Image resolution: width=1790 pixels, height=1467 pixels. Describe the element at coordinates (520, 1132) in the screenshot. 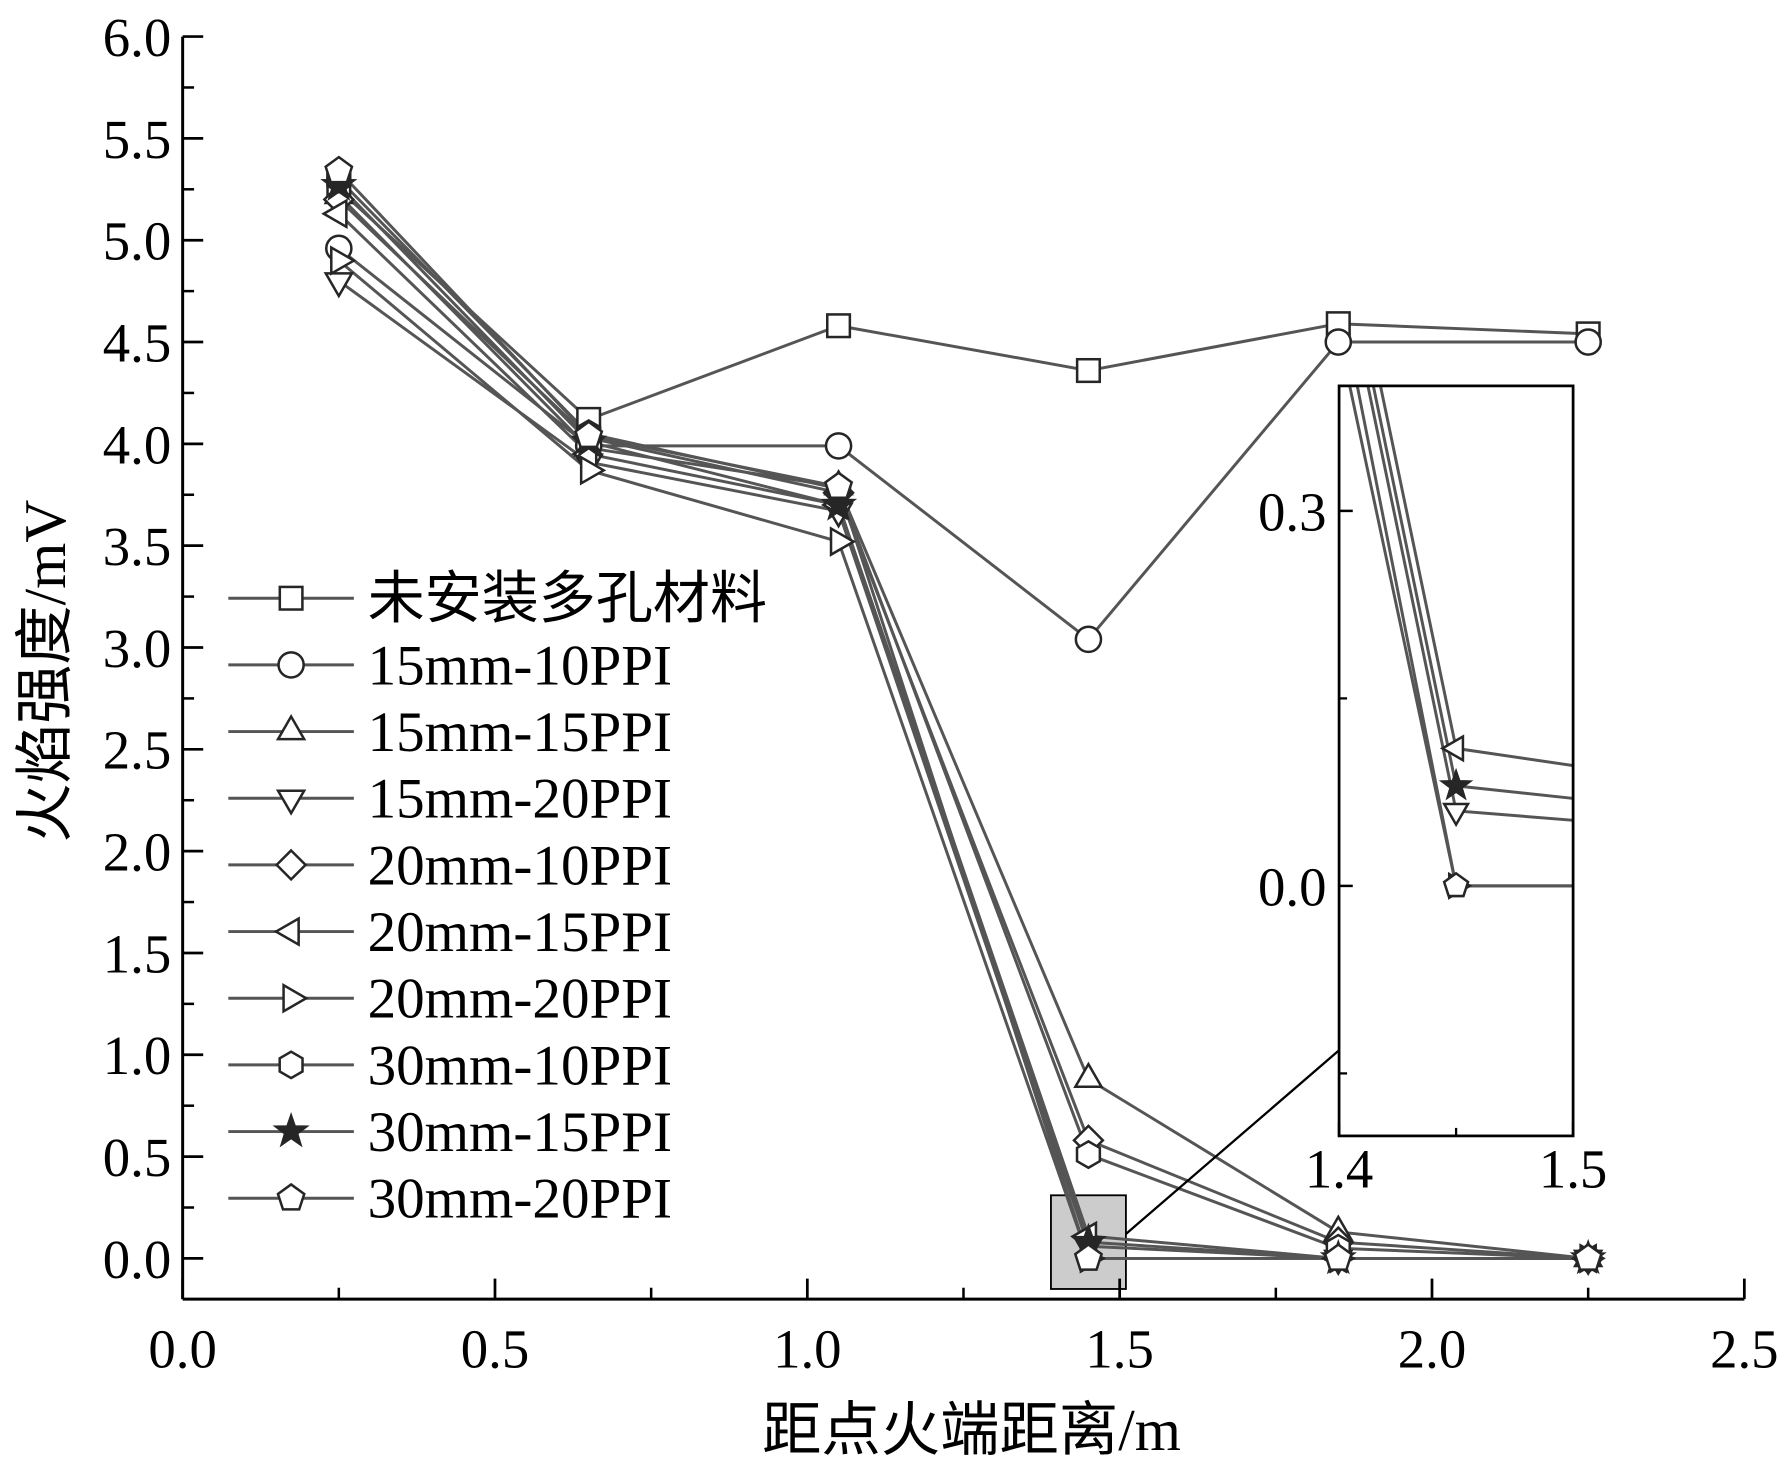

I see `legend-label: 30mm-15PPI` at that location.